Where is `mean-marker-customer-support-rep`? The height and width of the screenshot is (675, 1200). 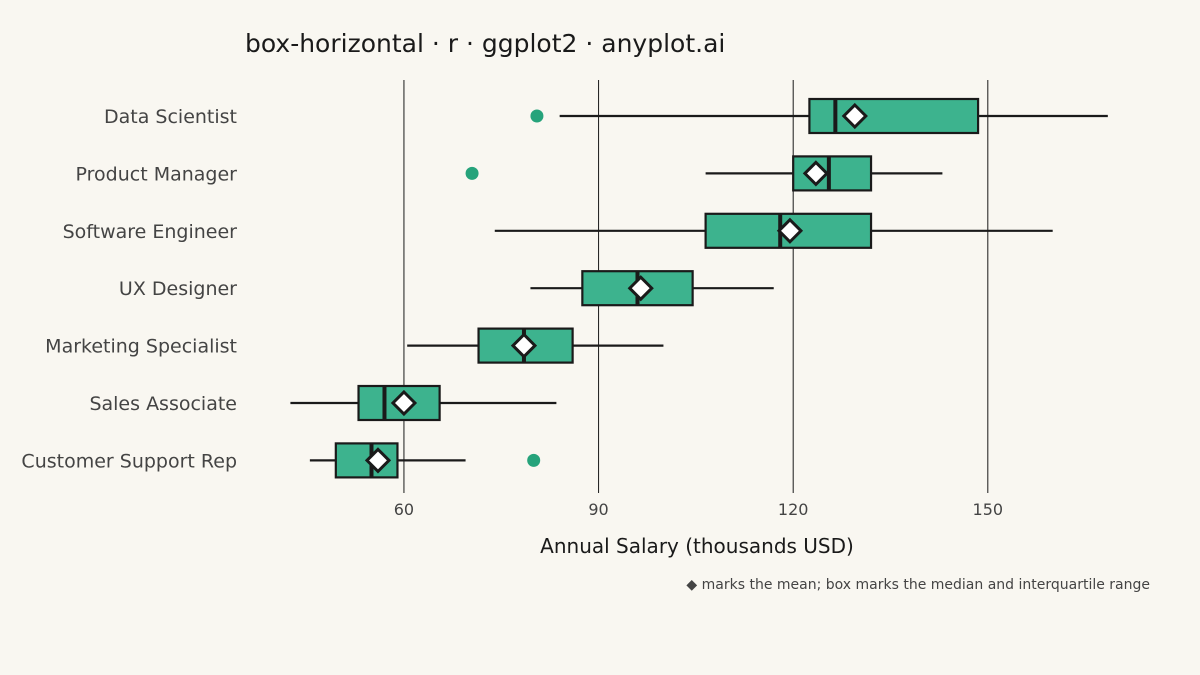 mean-marker-customer-support-rep is located at coordinates (378, 460).